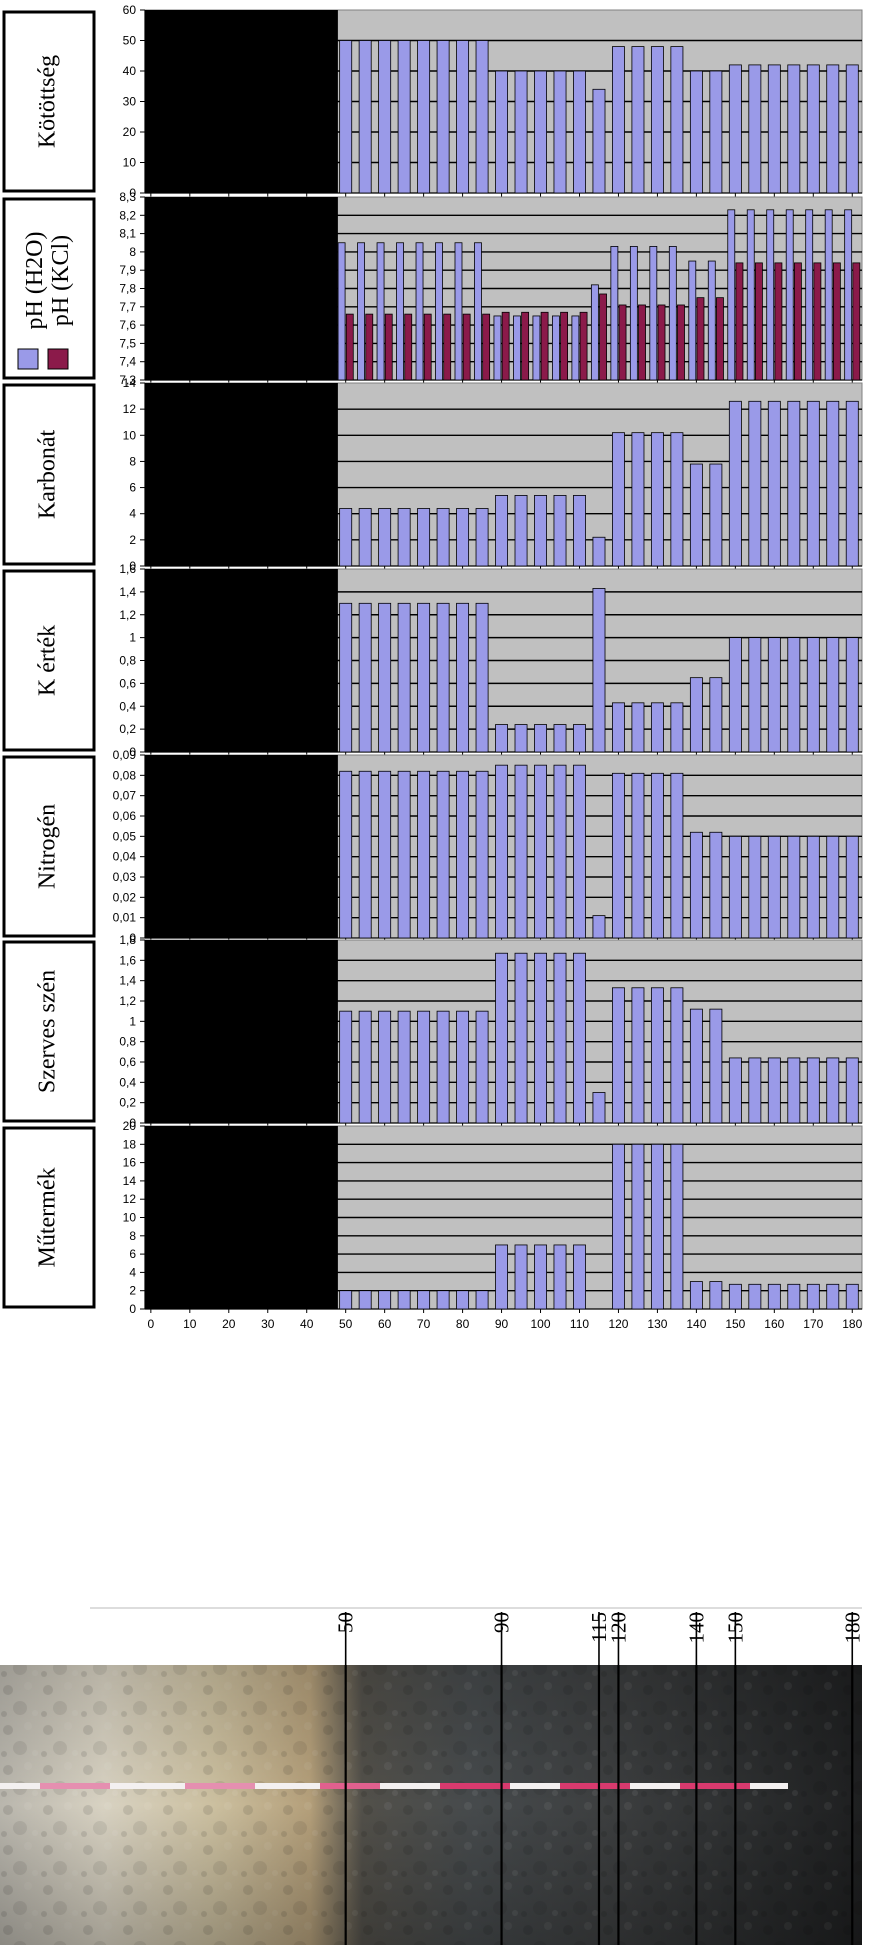 This screenshot has height=1945, width=873. Describe the element at coordinates (127, 569) in the screenshot. I see `y-tick-label: 1,6` at that location.